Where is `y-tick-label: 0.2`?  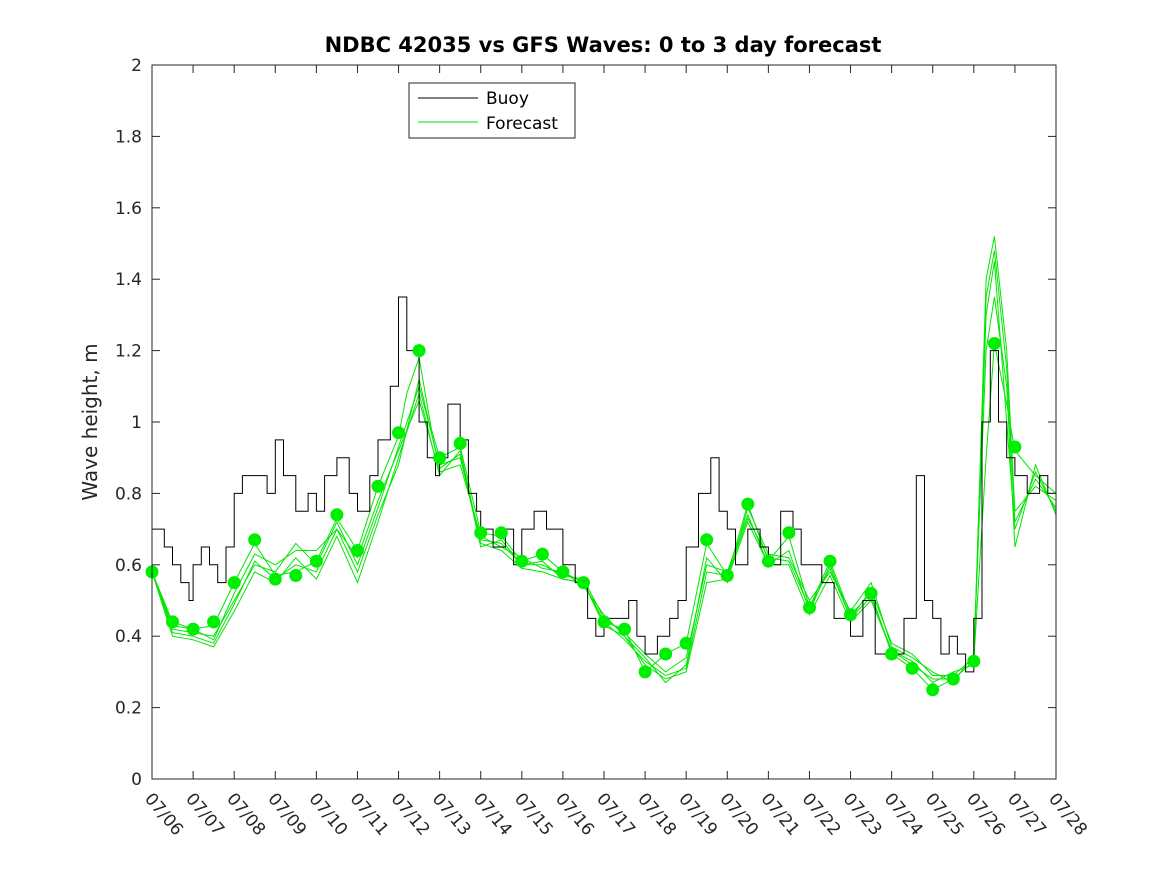 y-tick-label: 0.2 is located at coordinates (128, 709).